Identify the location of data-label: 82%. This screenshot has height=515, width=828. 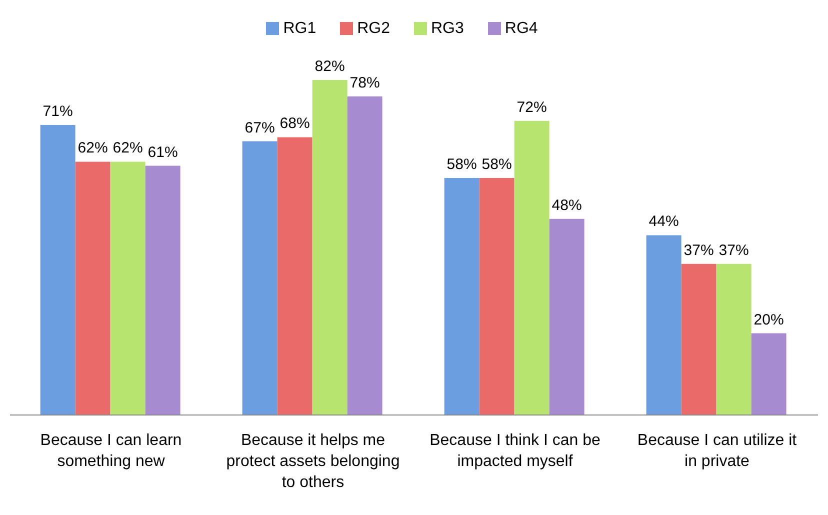
(329, 66).